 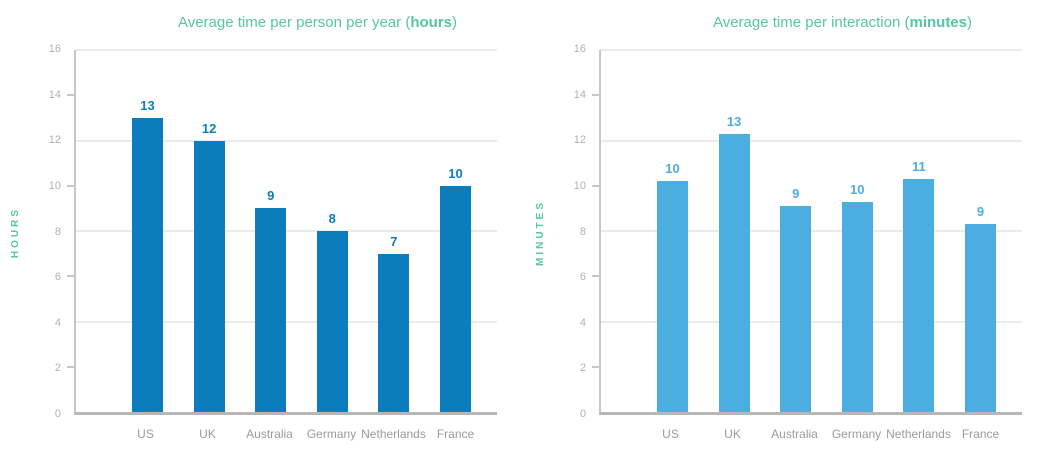 I want to click on chart-title-text: Average time per person per year (, so click(x=294, y=22).